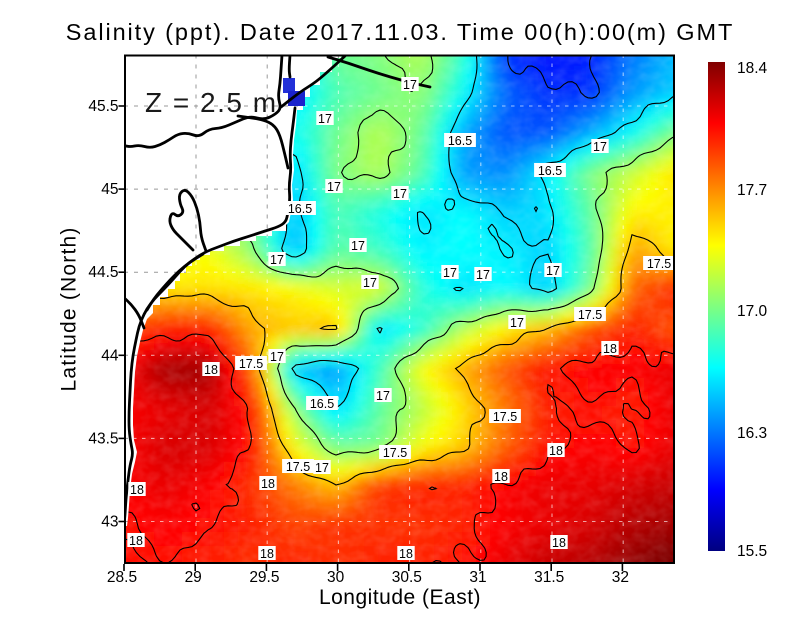  What do you see at coordinates (752, 190) in the screenshot?
I see `svg-text: 17.7` at bounding box center [752, 190].